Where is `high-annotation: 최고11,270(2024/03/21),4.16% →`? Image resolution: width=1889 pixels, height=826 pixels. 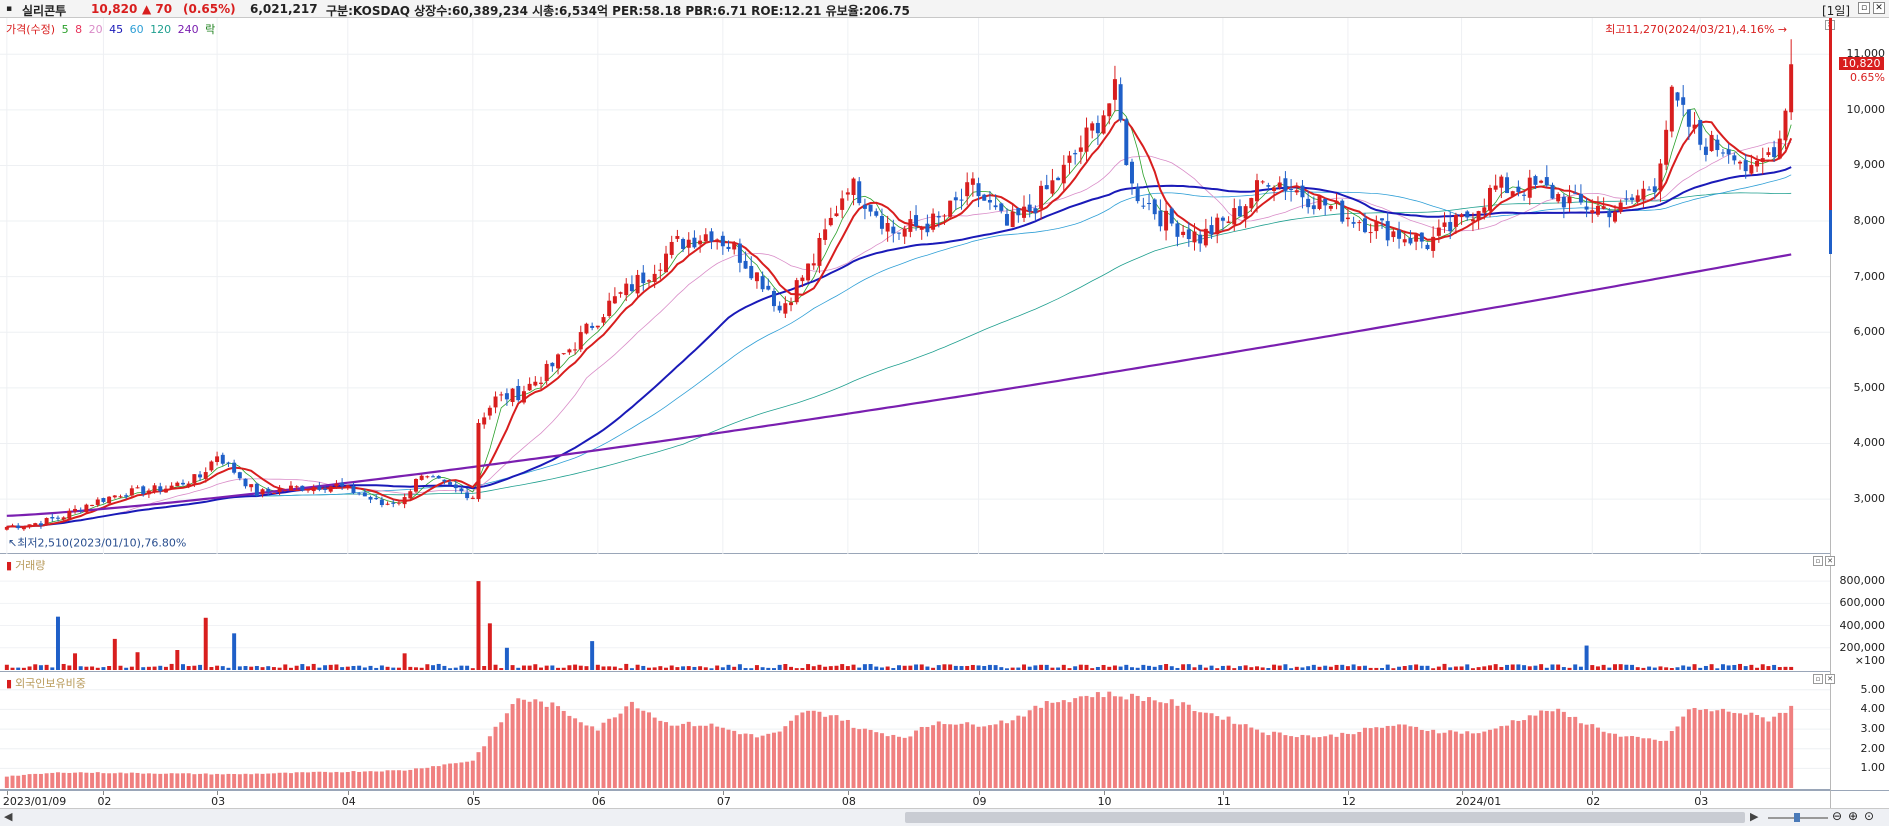 high-annotation: 최고11,270(2024/03/21),4.16% → is located at coordinates (1696, 29).